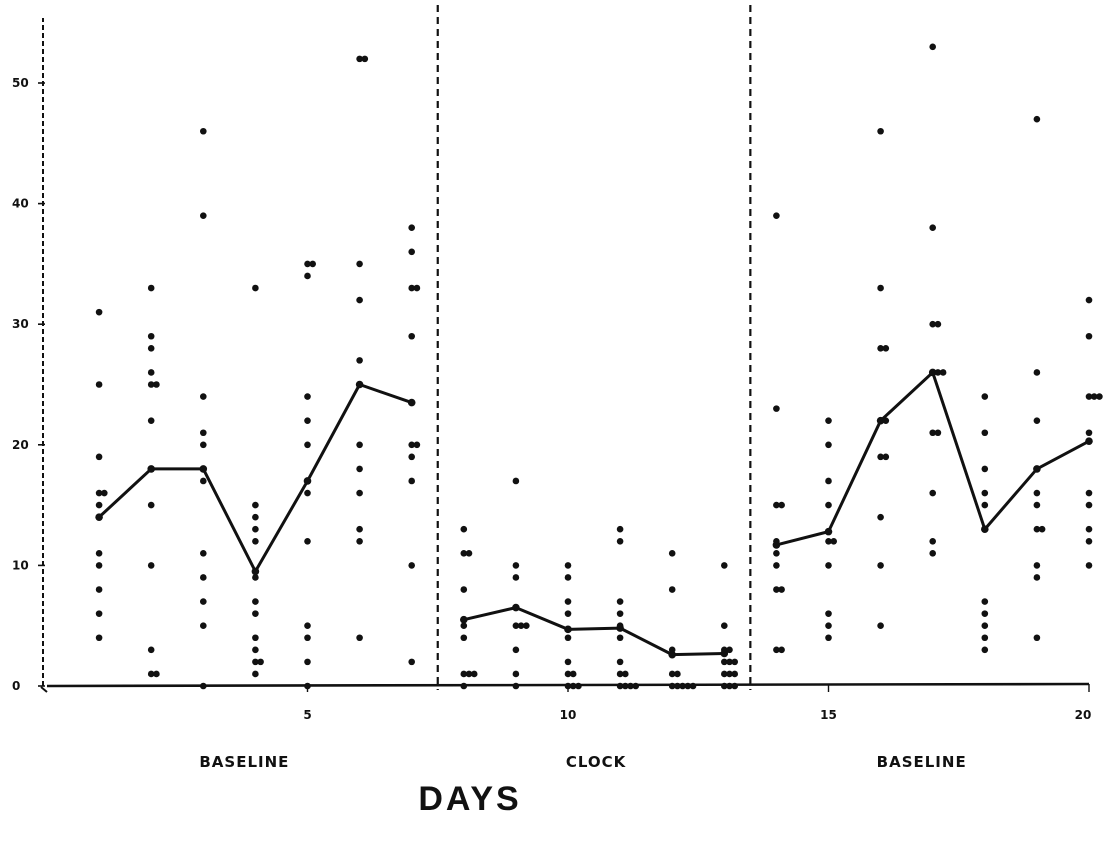 The height and width of the screenshot is (845, 1106). What do you see at coordinates (596, 762) in the screenshot?
I see `phase-label: CLOCK` at bounding box center [596, 762].